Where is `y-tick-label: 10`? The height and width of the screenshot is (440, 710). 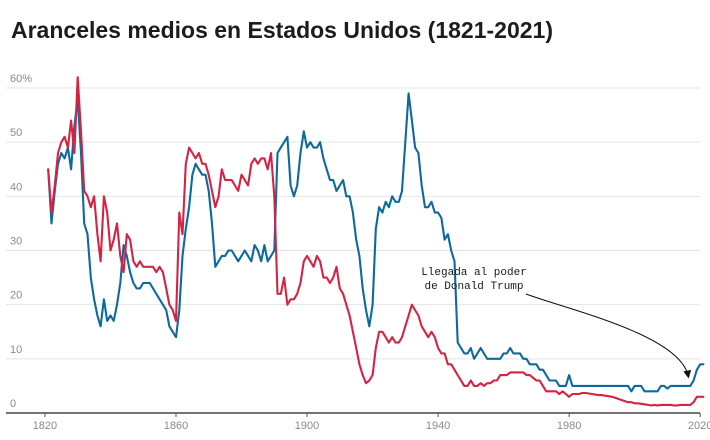 y-tick-label: 10 is located at coordinates (16, 350).